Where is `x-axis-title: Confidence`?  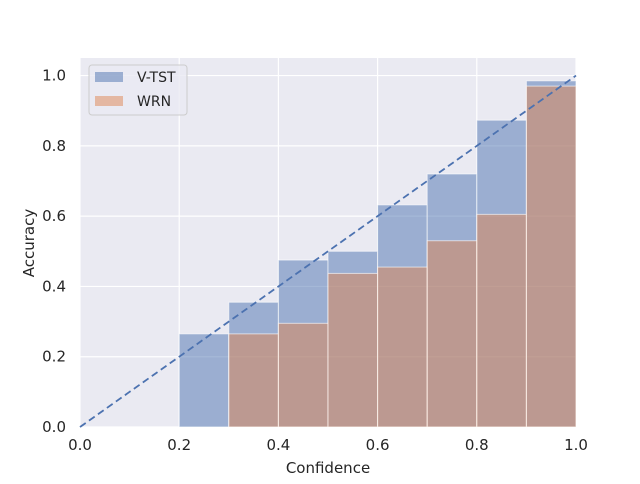 x-axis-title: Confidence is located at coordinates (328, 468).